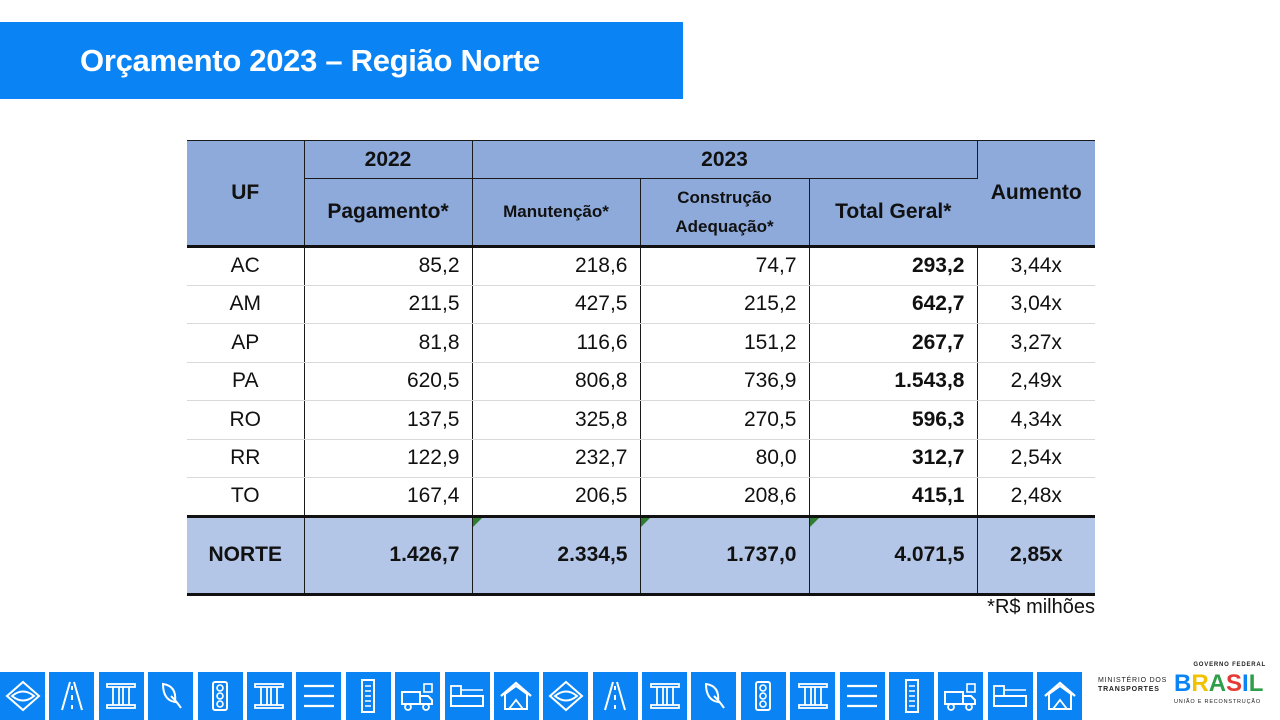  What do you see at coordinates (556, 213) in the screenshot?
I see `header-maintenance: Manutenção*` at bounding box center [556, 213].